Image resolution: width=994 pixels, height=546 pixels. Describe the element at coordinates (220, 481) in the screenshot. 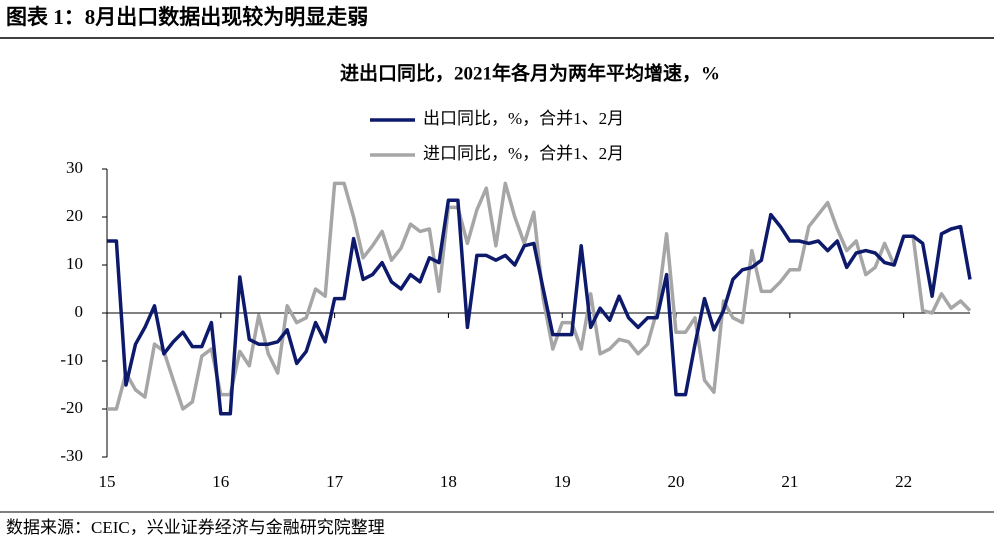

I see `x-tick-label: 16` at that location.